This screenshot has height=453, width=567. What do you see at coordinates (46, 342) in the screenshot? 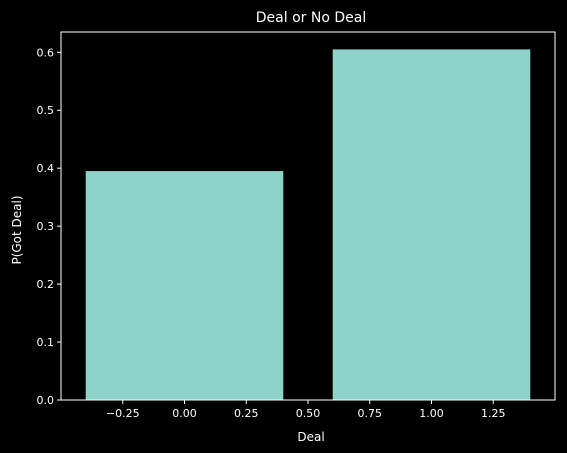
I see `y-tick-label: 0.1` at bounding box center [46, 342].